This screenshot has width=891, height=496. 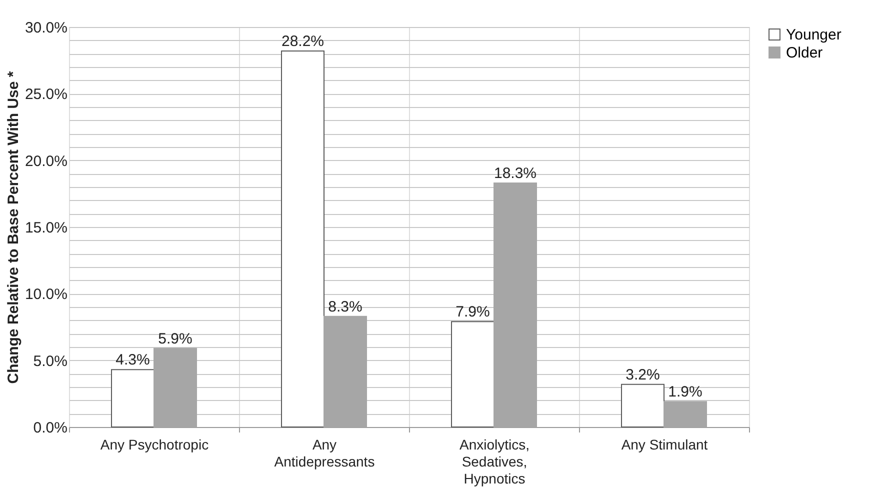 What do you see at coordinates (13, 227) in the screenshot?
I see `y-axis-title: Change Relative to Base Percent With Use *` at bounding box center [13, 227].